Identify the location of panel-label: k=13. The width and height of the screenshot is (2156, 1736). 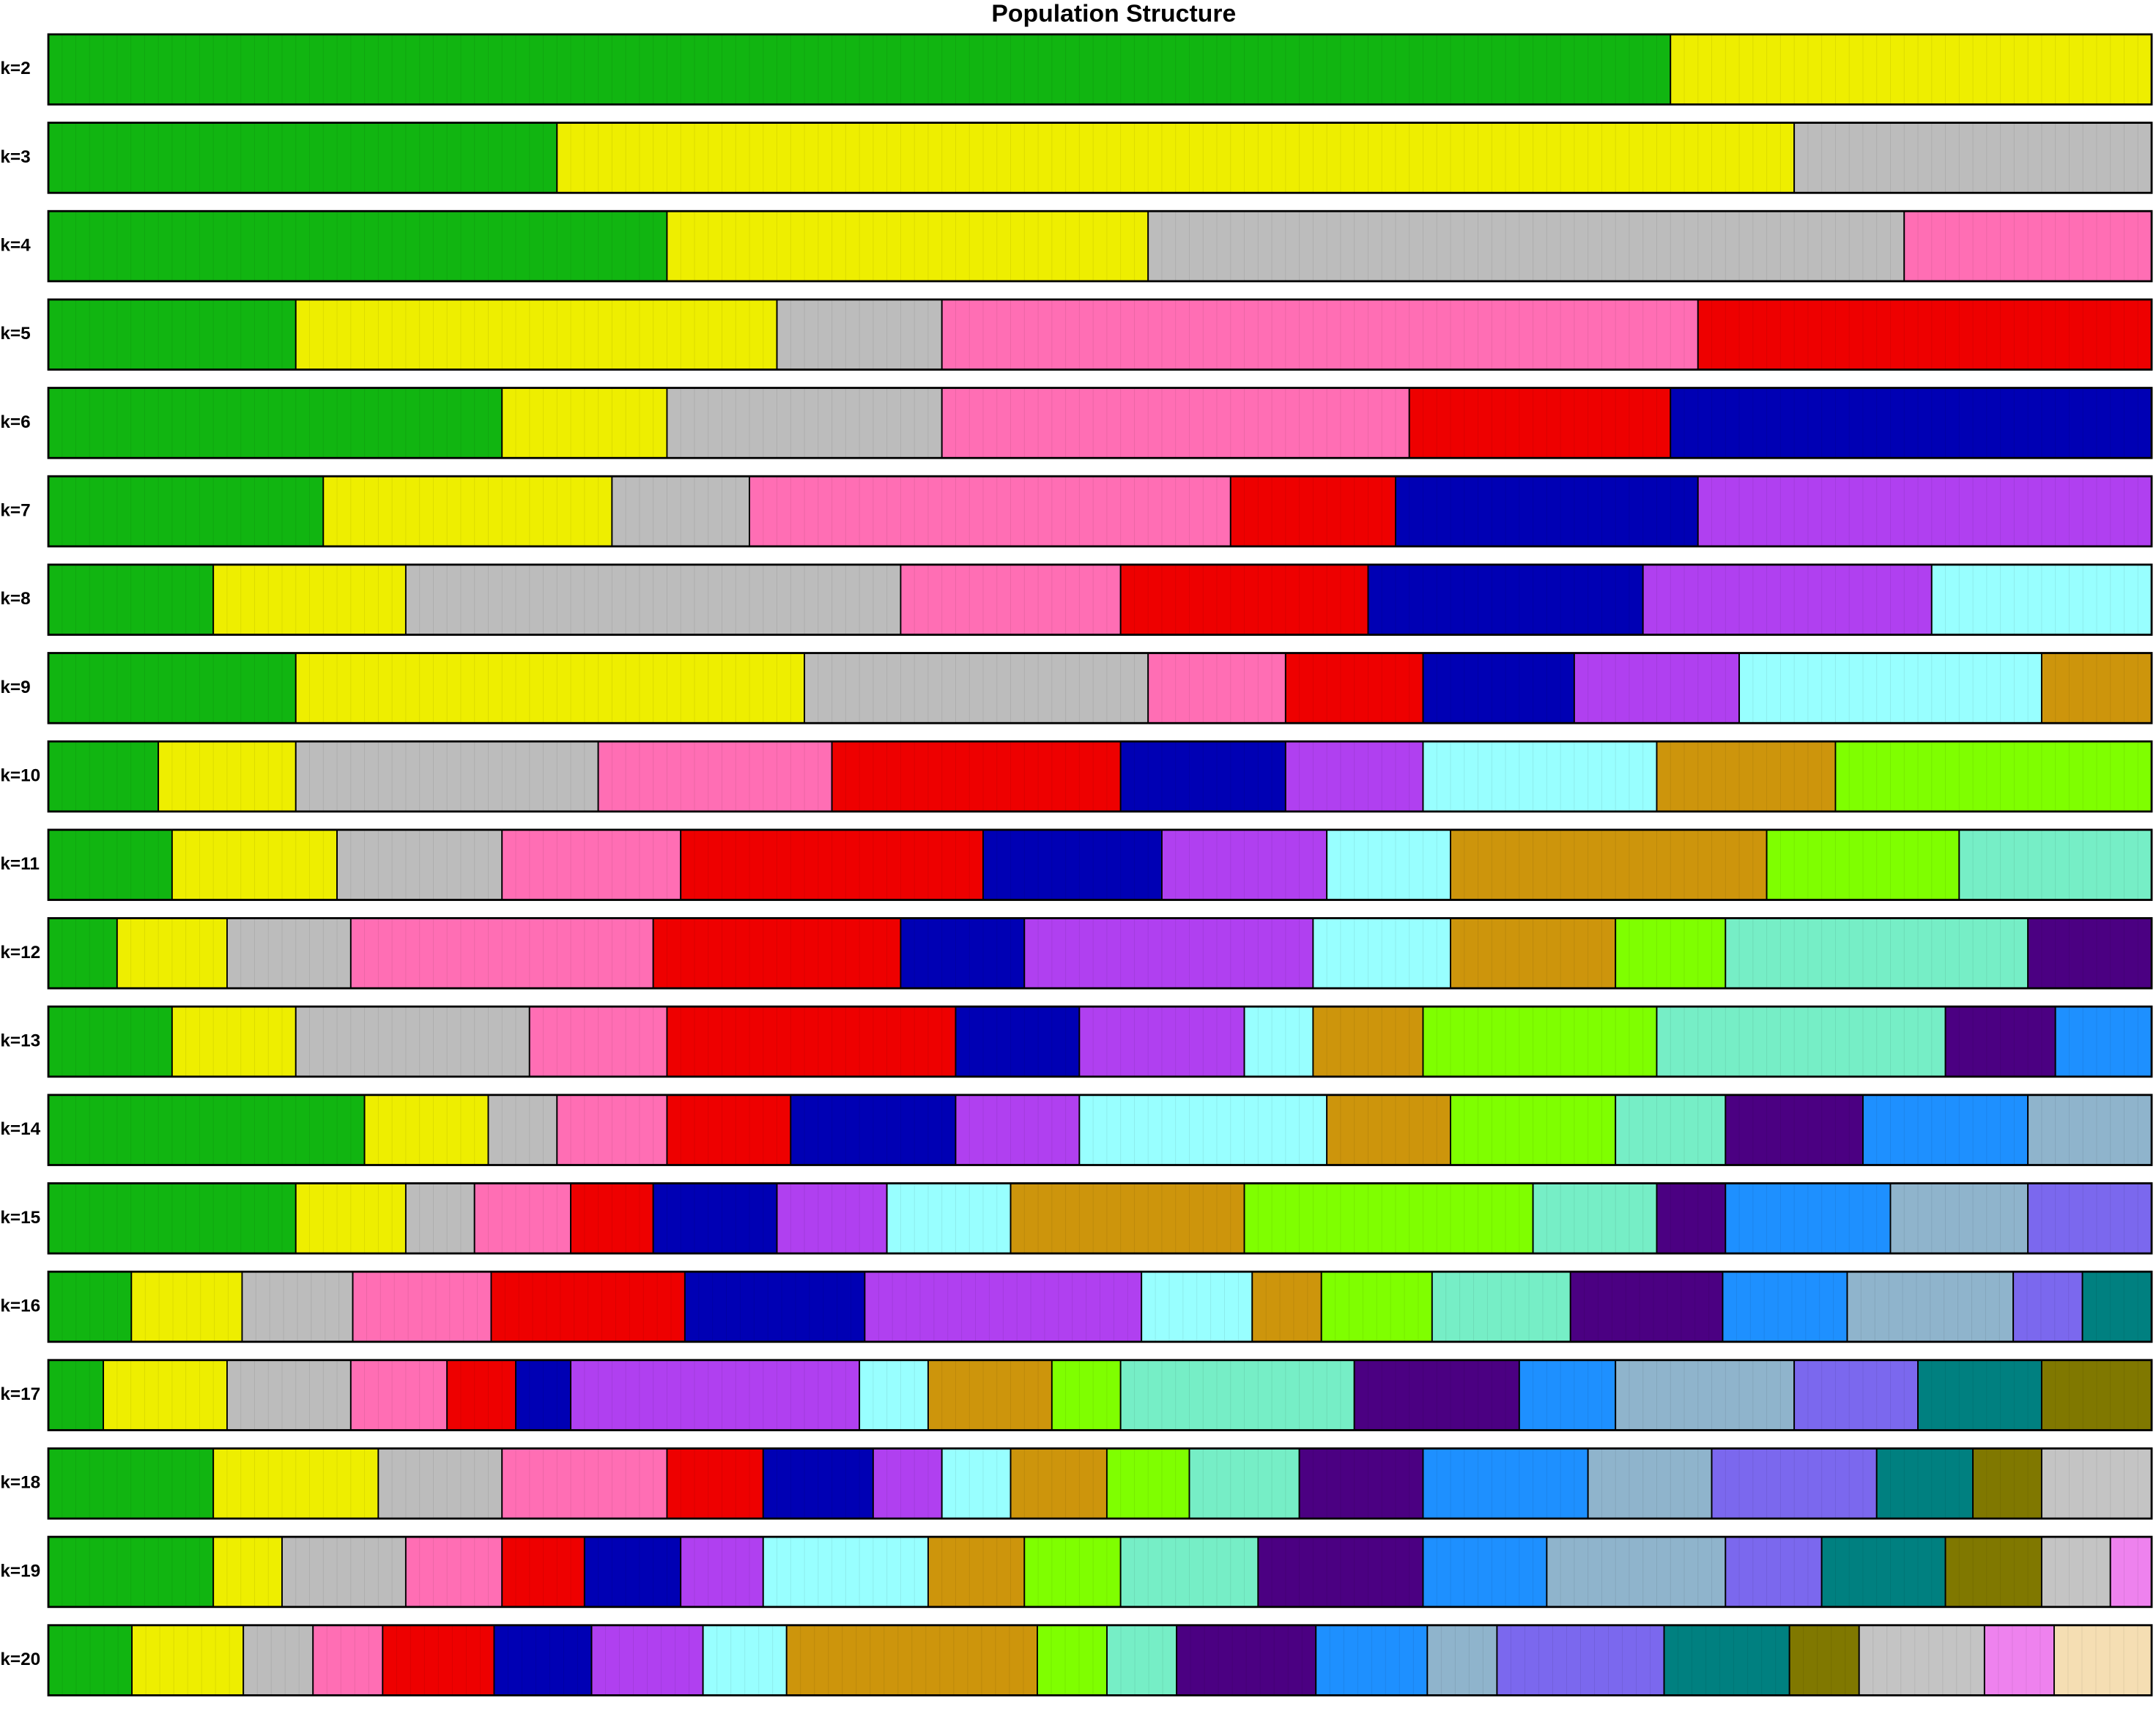
(20, 1040).